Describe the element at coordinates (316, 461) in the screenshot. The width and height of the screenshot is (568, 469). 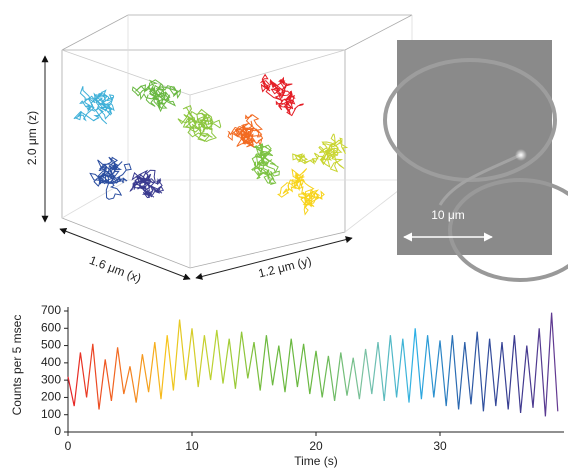
I see `x-axis-title: Time (s)` at that location.